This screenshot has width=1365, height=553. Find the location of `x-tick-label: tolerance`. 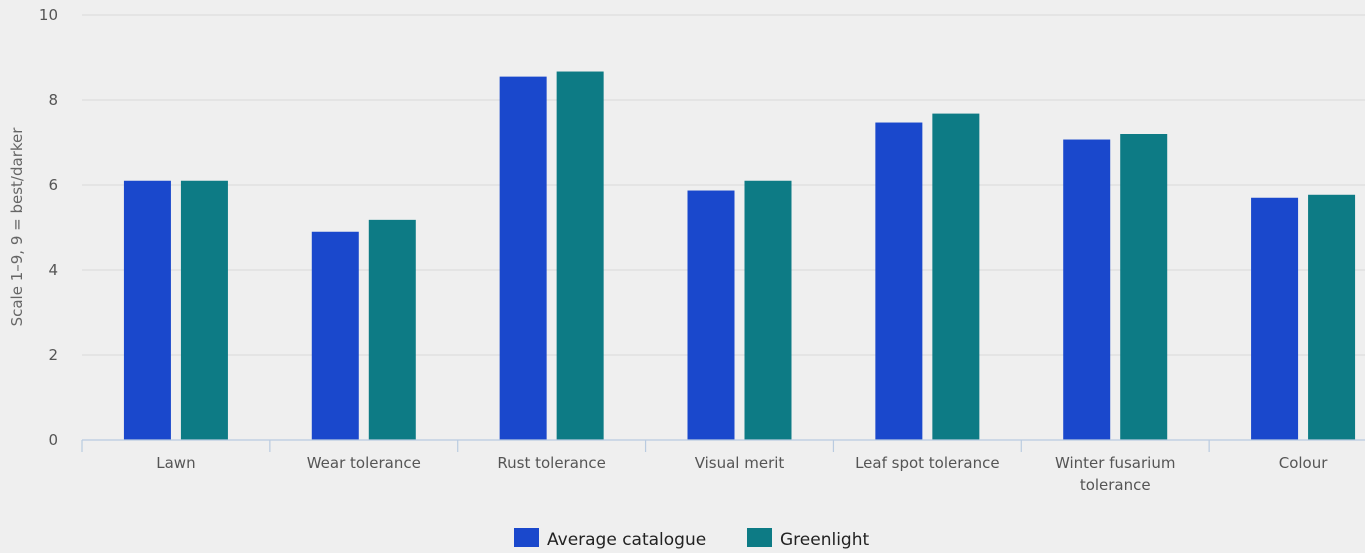

x-tick-label: tolerance is located at coordinates (1115, 485).